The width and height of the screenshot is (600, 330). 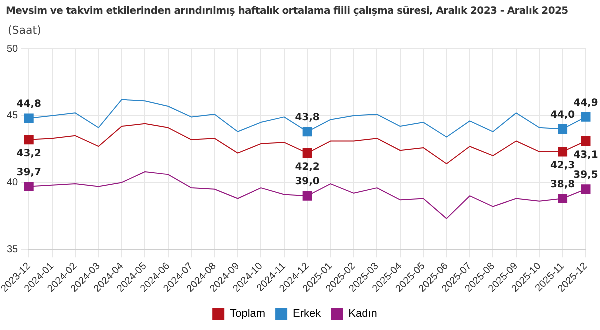 I want to click on legend-label: Toplam, so click(x=248, y=314).